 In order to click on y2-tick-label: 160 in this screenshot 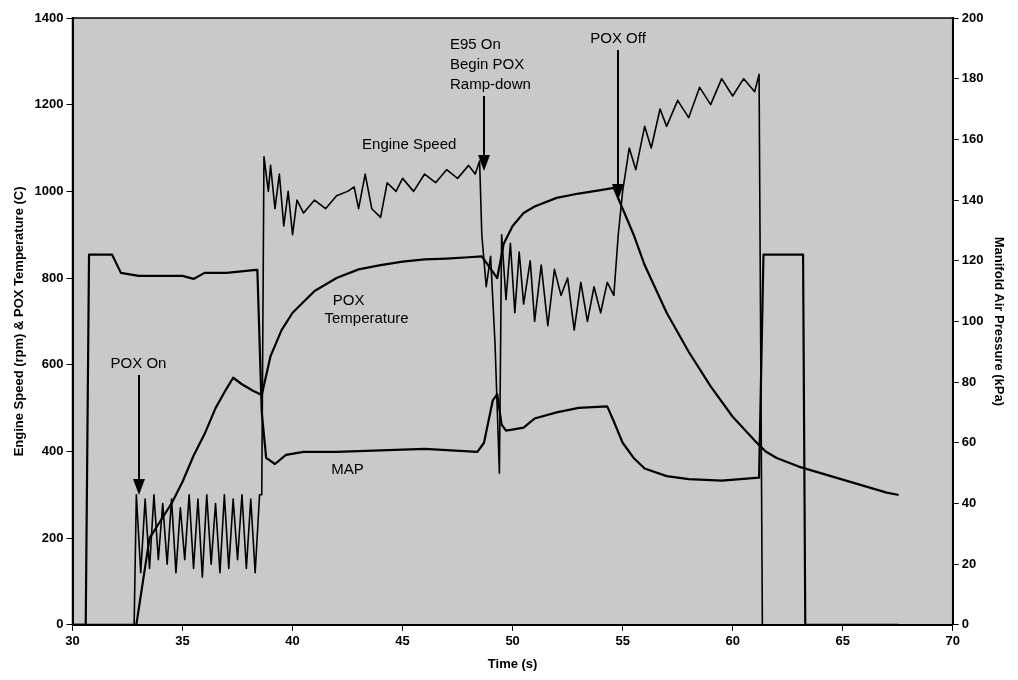, I will do `click(972, 138)`.